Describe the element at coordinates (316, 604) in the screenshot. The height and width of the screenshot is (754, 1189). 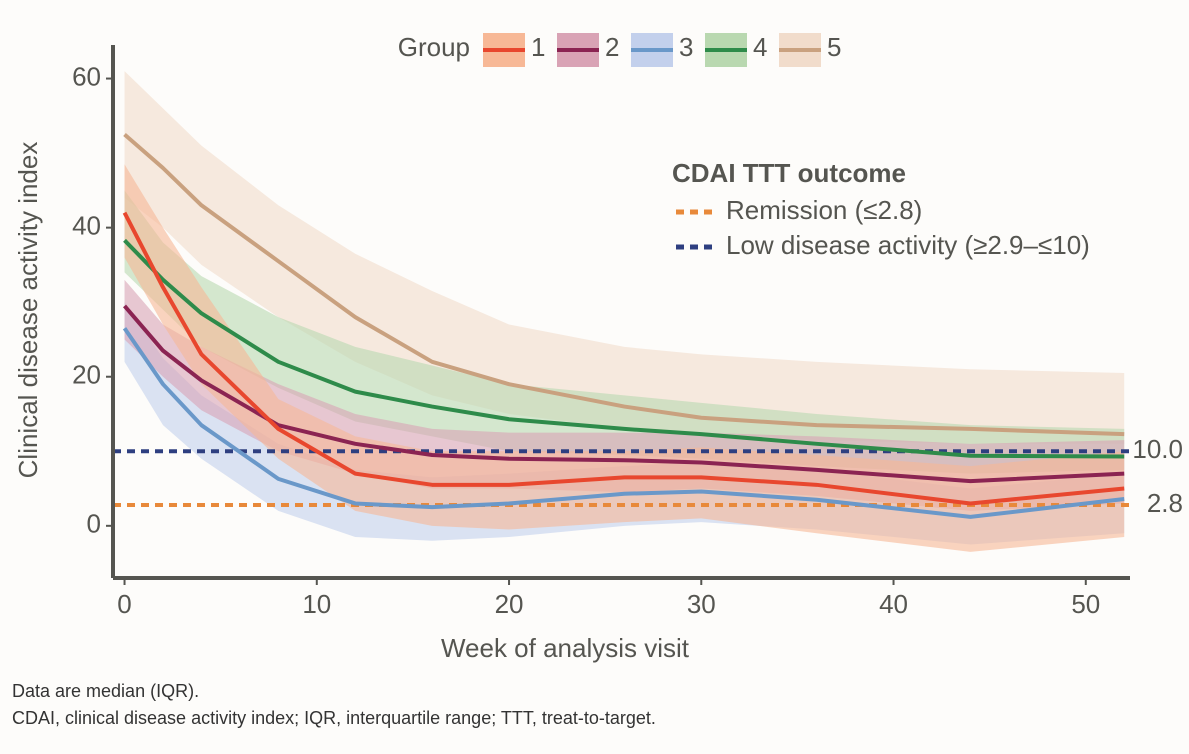
I see `x-tick-label: 10` at that location.